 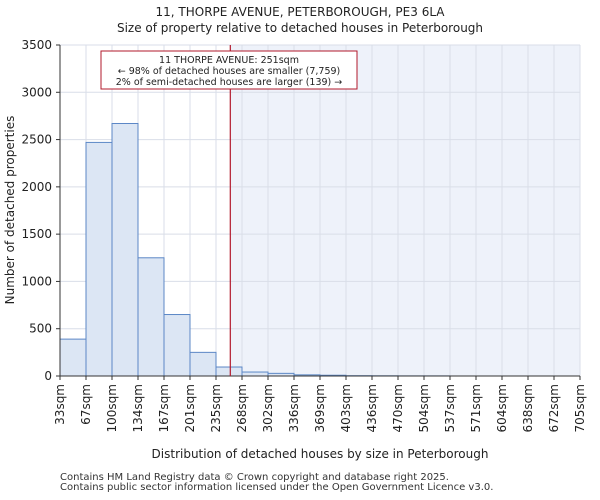 I want to click on x-tick-label: 100sqm, so click(x=112, y=408).